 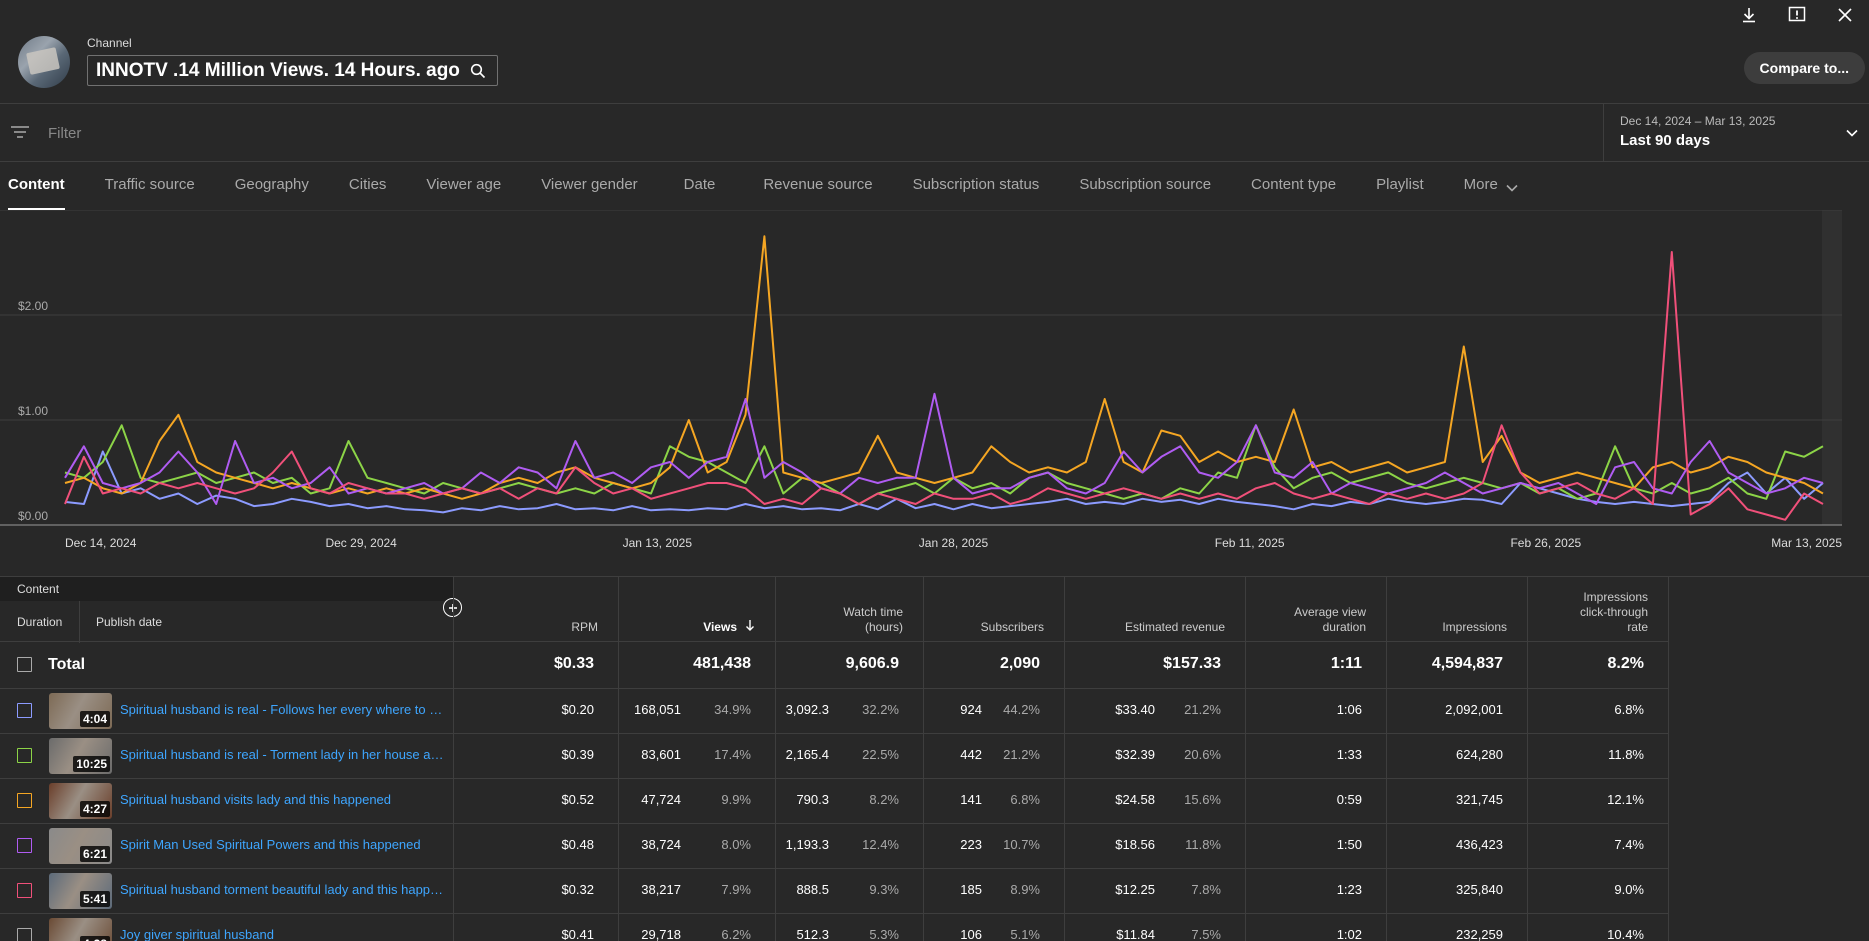 I want to click on cell-subs-pct: 44.2%, so click(x=1021, y=709).